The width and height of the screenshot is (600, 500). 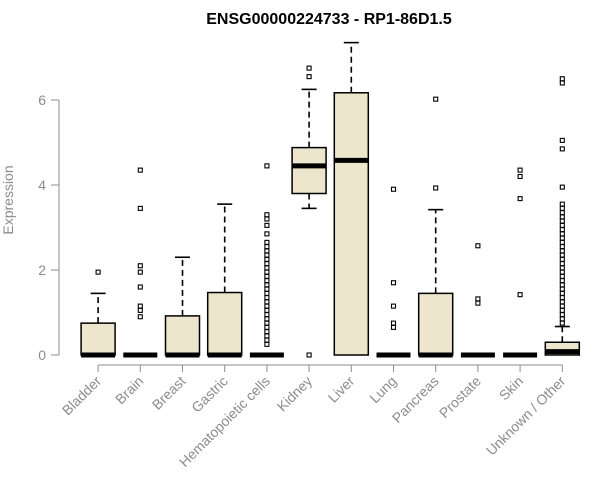 What do you see at coordinates (382, 389) in the screenshot?
I see `x-tick-label: Lung` at bounding box center [382, 389].